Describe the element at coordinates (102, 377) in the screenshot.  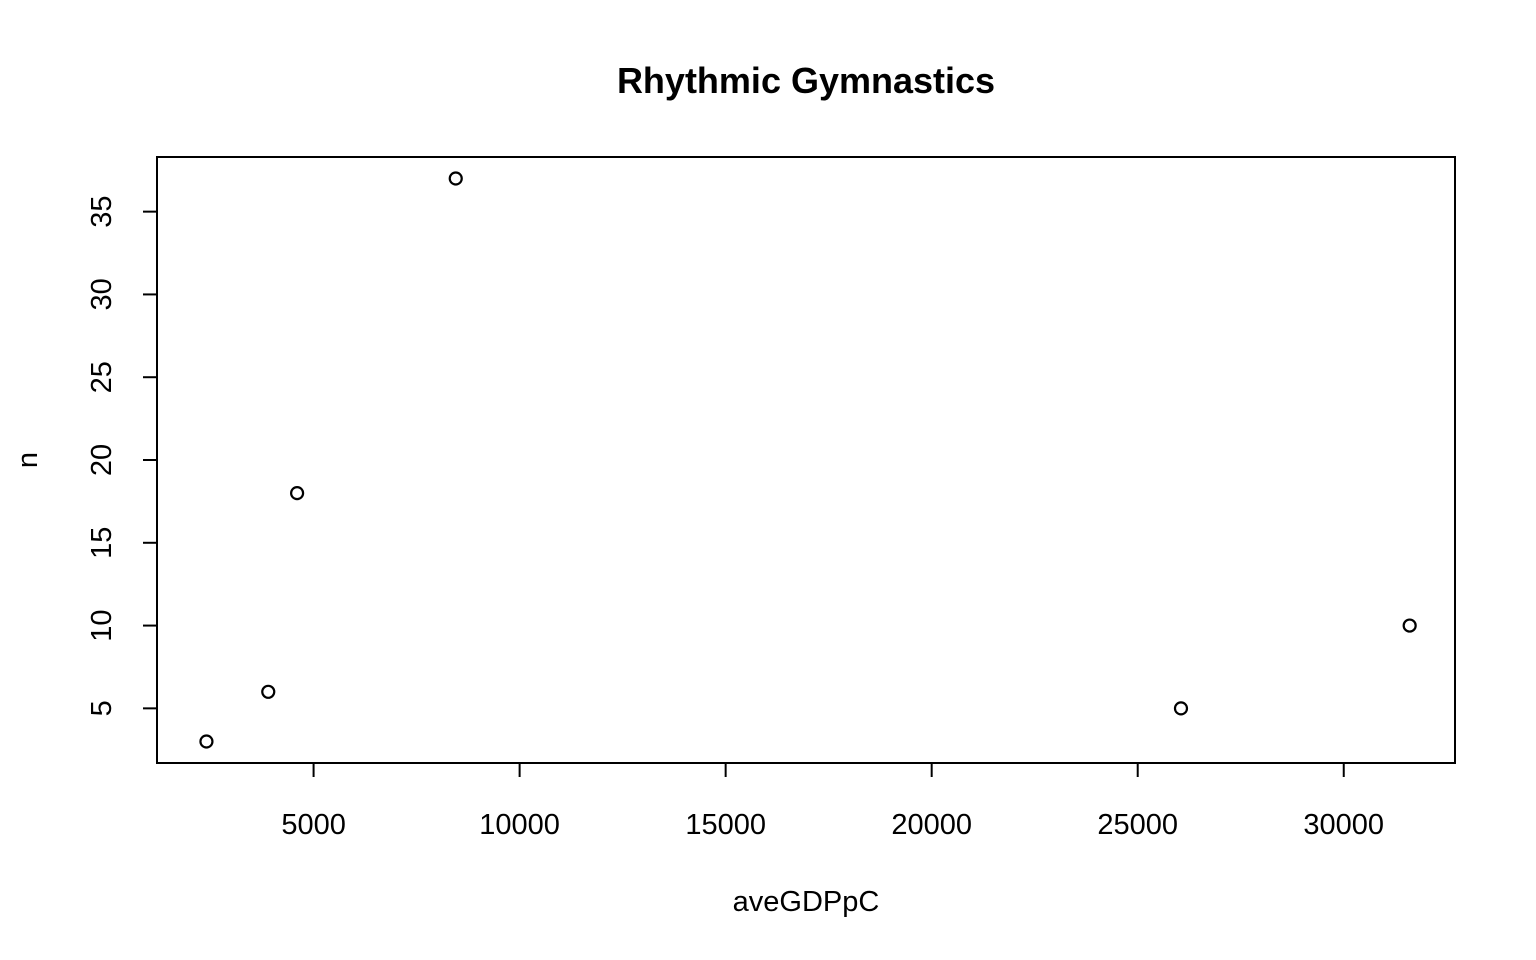
I see `y-tick-label: 25` at that location.